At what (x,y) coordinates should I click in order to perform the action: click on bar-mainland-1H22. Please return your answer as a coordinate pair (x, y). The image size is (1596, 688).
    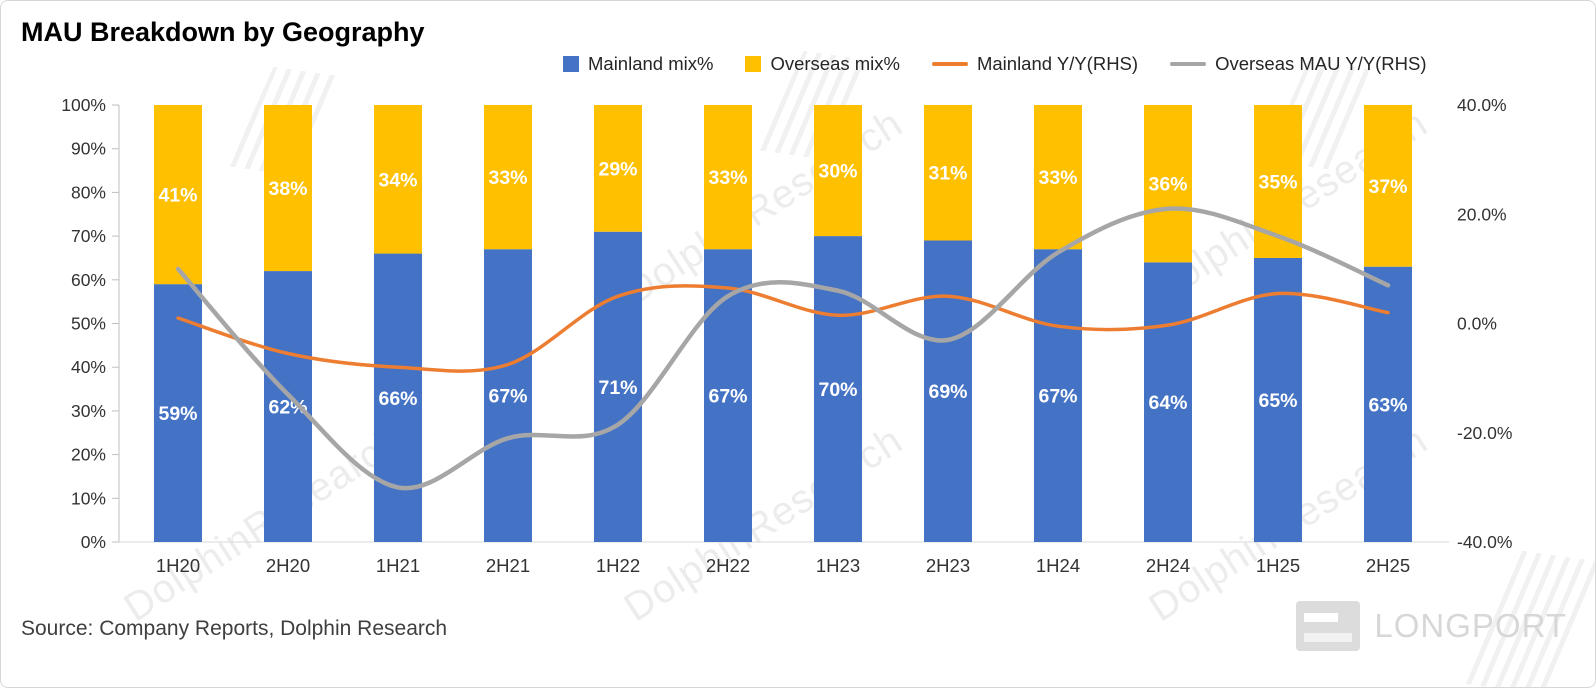
    Looking at the image, I should click on (618, 387).